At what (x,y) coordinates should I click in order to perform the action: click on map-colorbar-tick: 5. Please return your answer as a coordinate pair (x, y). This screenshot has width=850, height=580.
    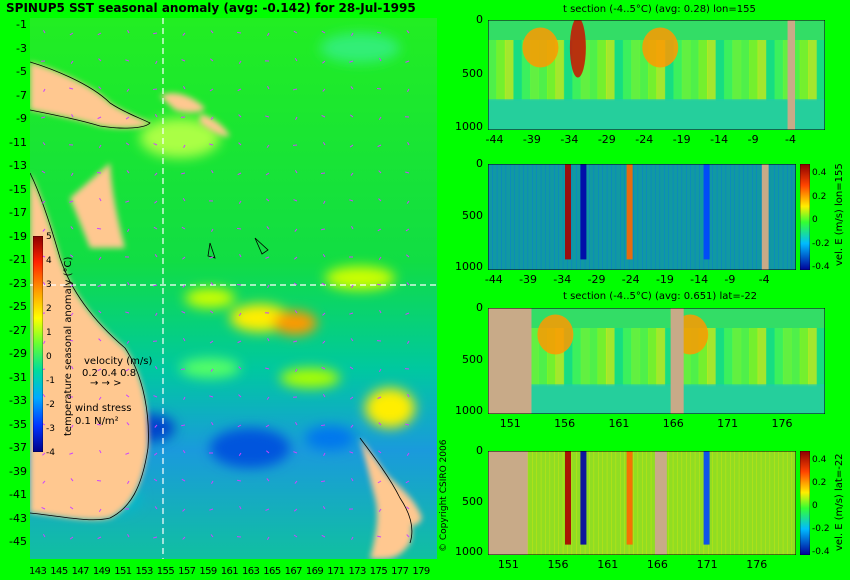
    Looking at the image, I should click on (49, 237).